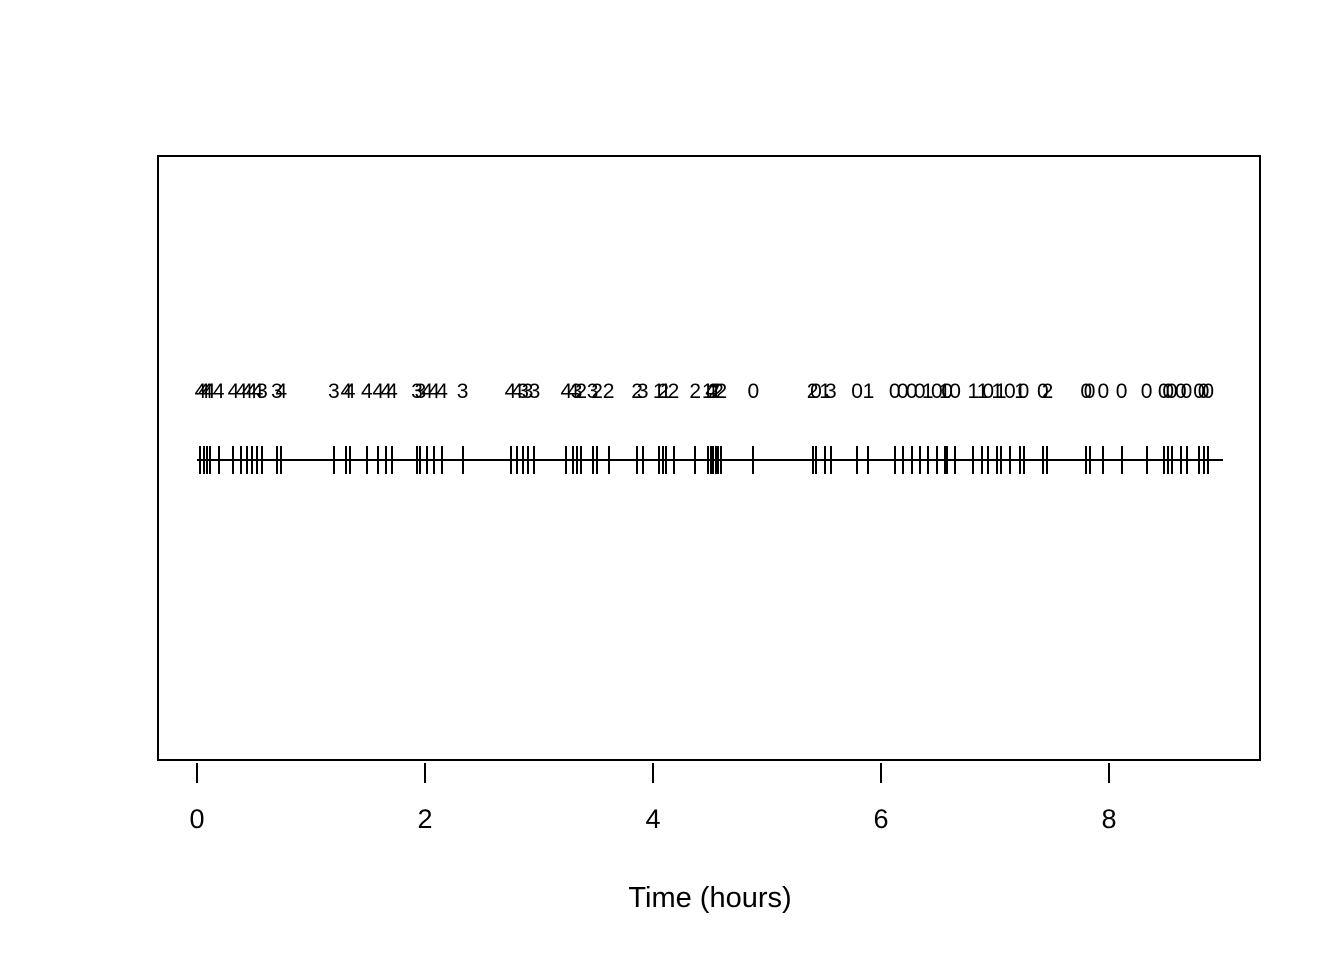 The height and width of the screenshot is (960, 1344). What do you see at coordinates (197, 819) in the screenshot?
I see `x-axis-tick-label: 0` at bounding box center [197, 819].